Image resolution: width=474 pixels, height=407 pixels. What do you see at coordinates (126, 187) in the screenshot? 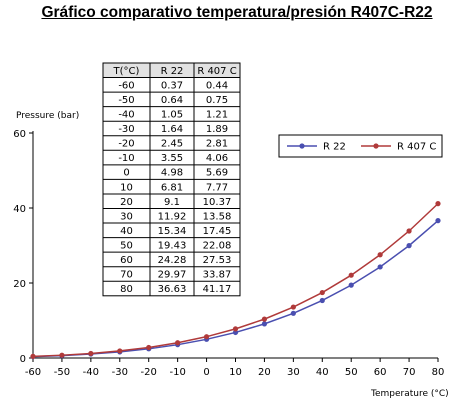
I see `table-cell: 10` at bounding box center [126, 187].